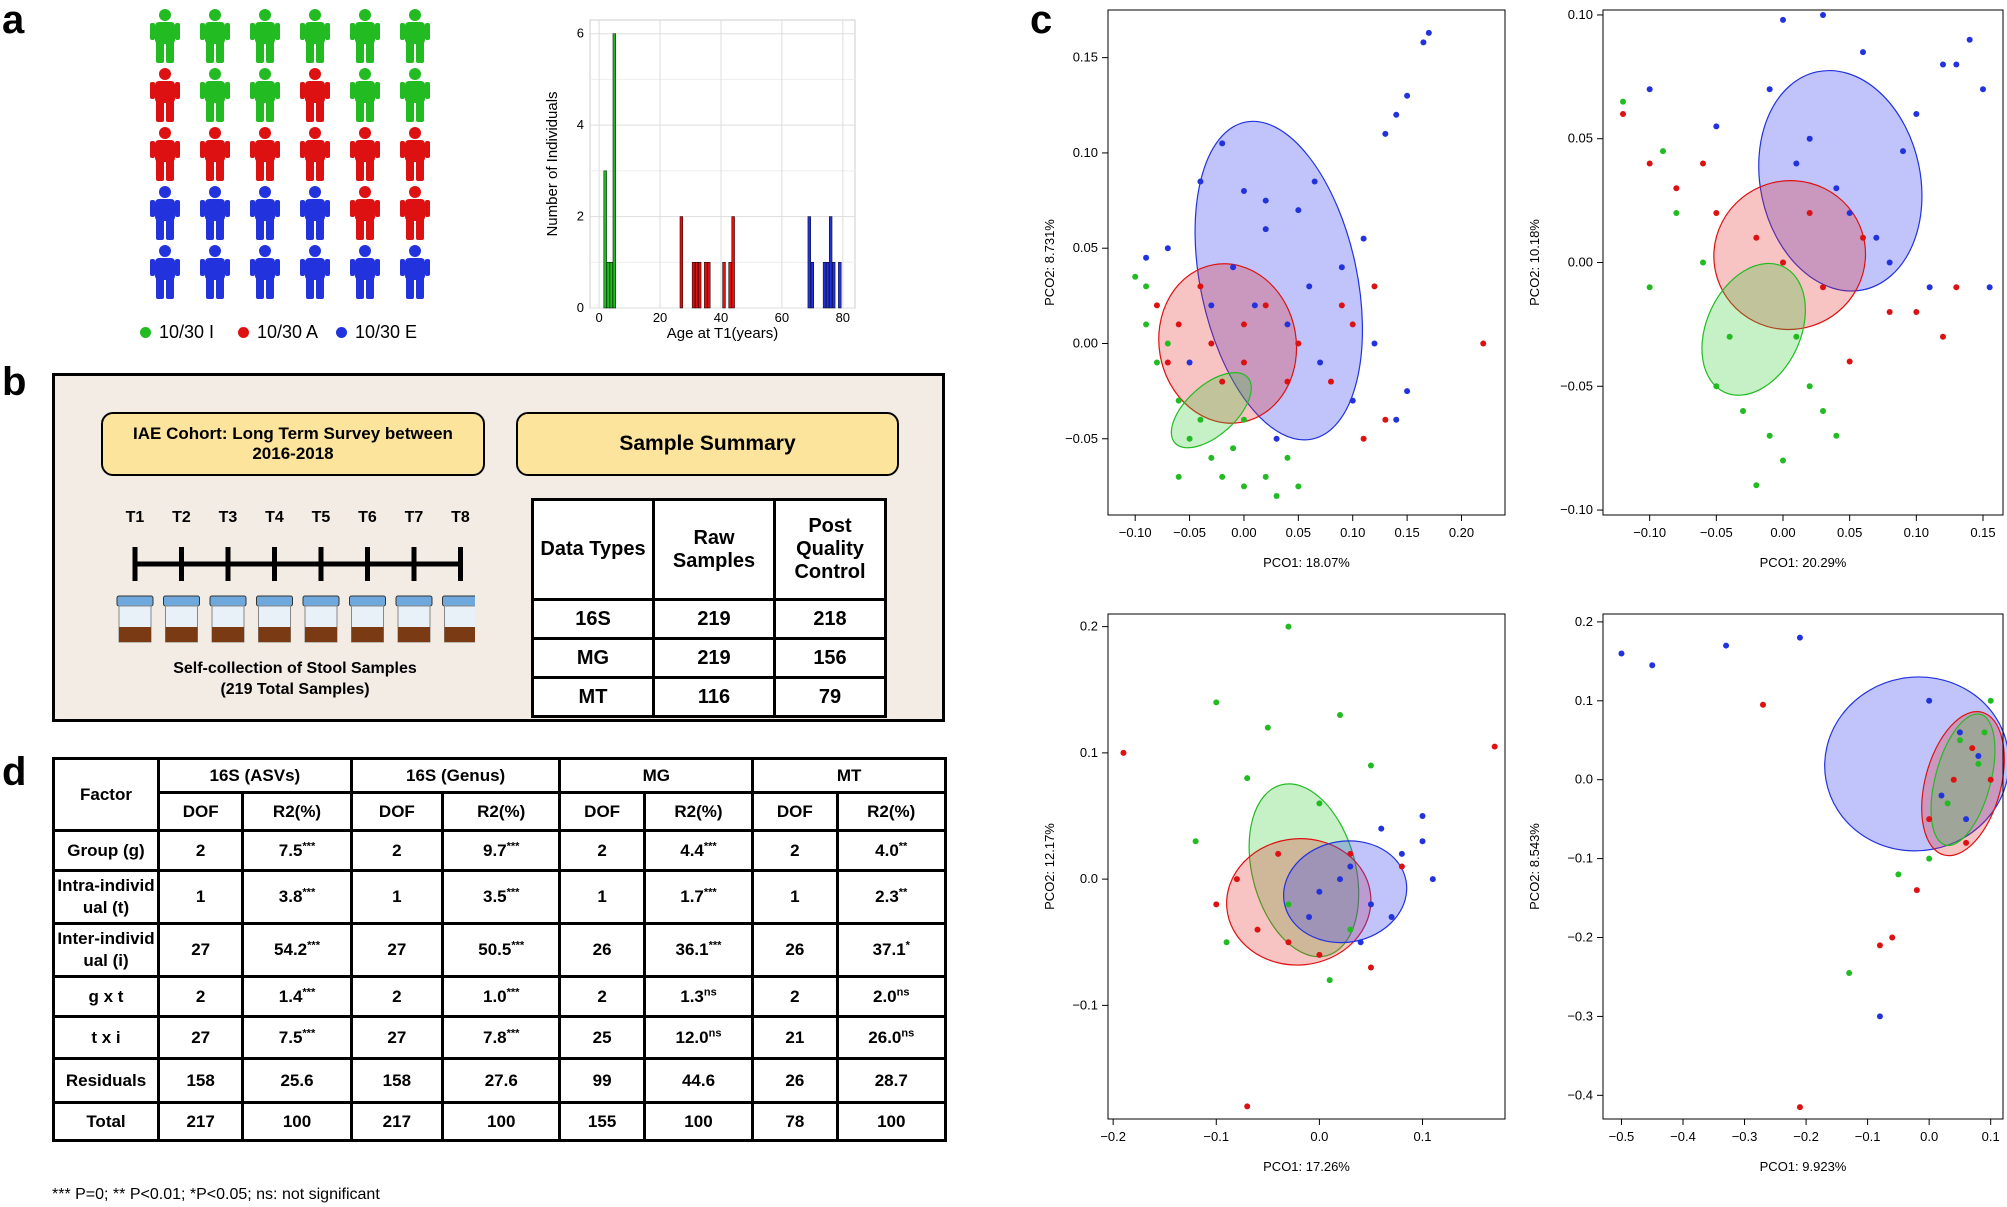  What do you see at coordinates (1089, 752) in the screenshot?
I see `y-tick-label: 0.1` at bounding box center [1089, 752].